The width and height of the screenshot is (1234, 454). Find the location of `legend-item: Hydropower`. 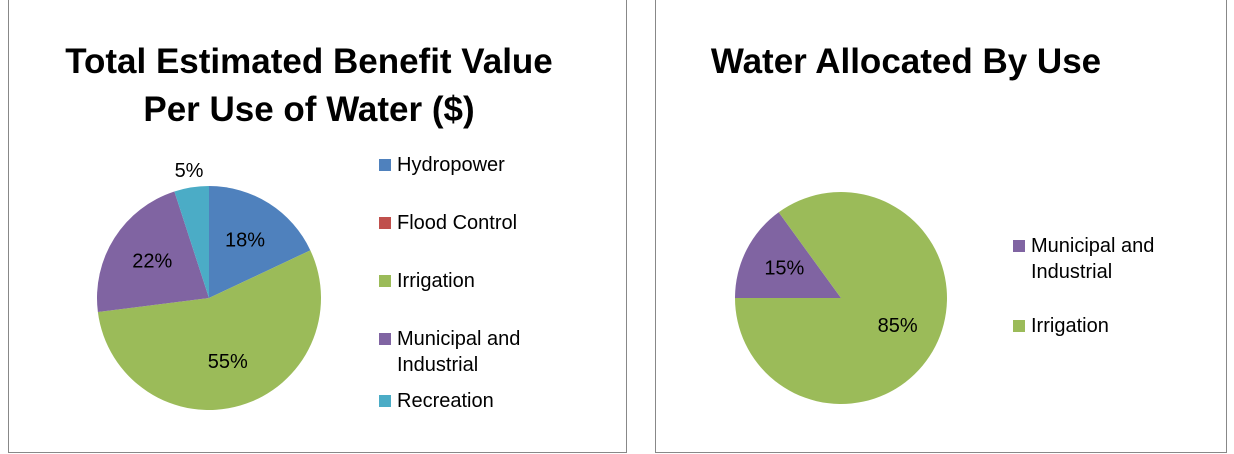

legend-item: Hydropower is located at coordinates (486, 165).